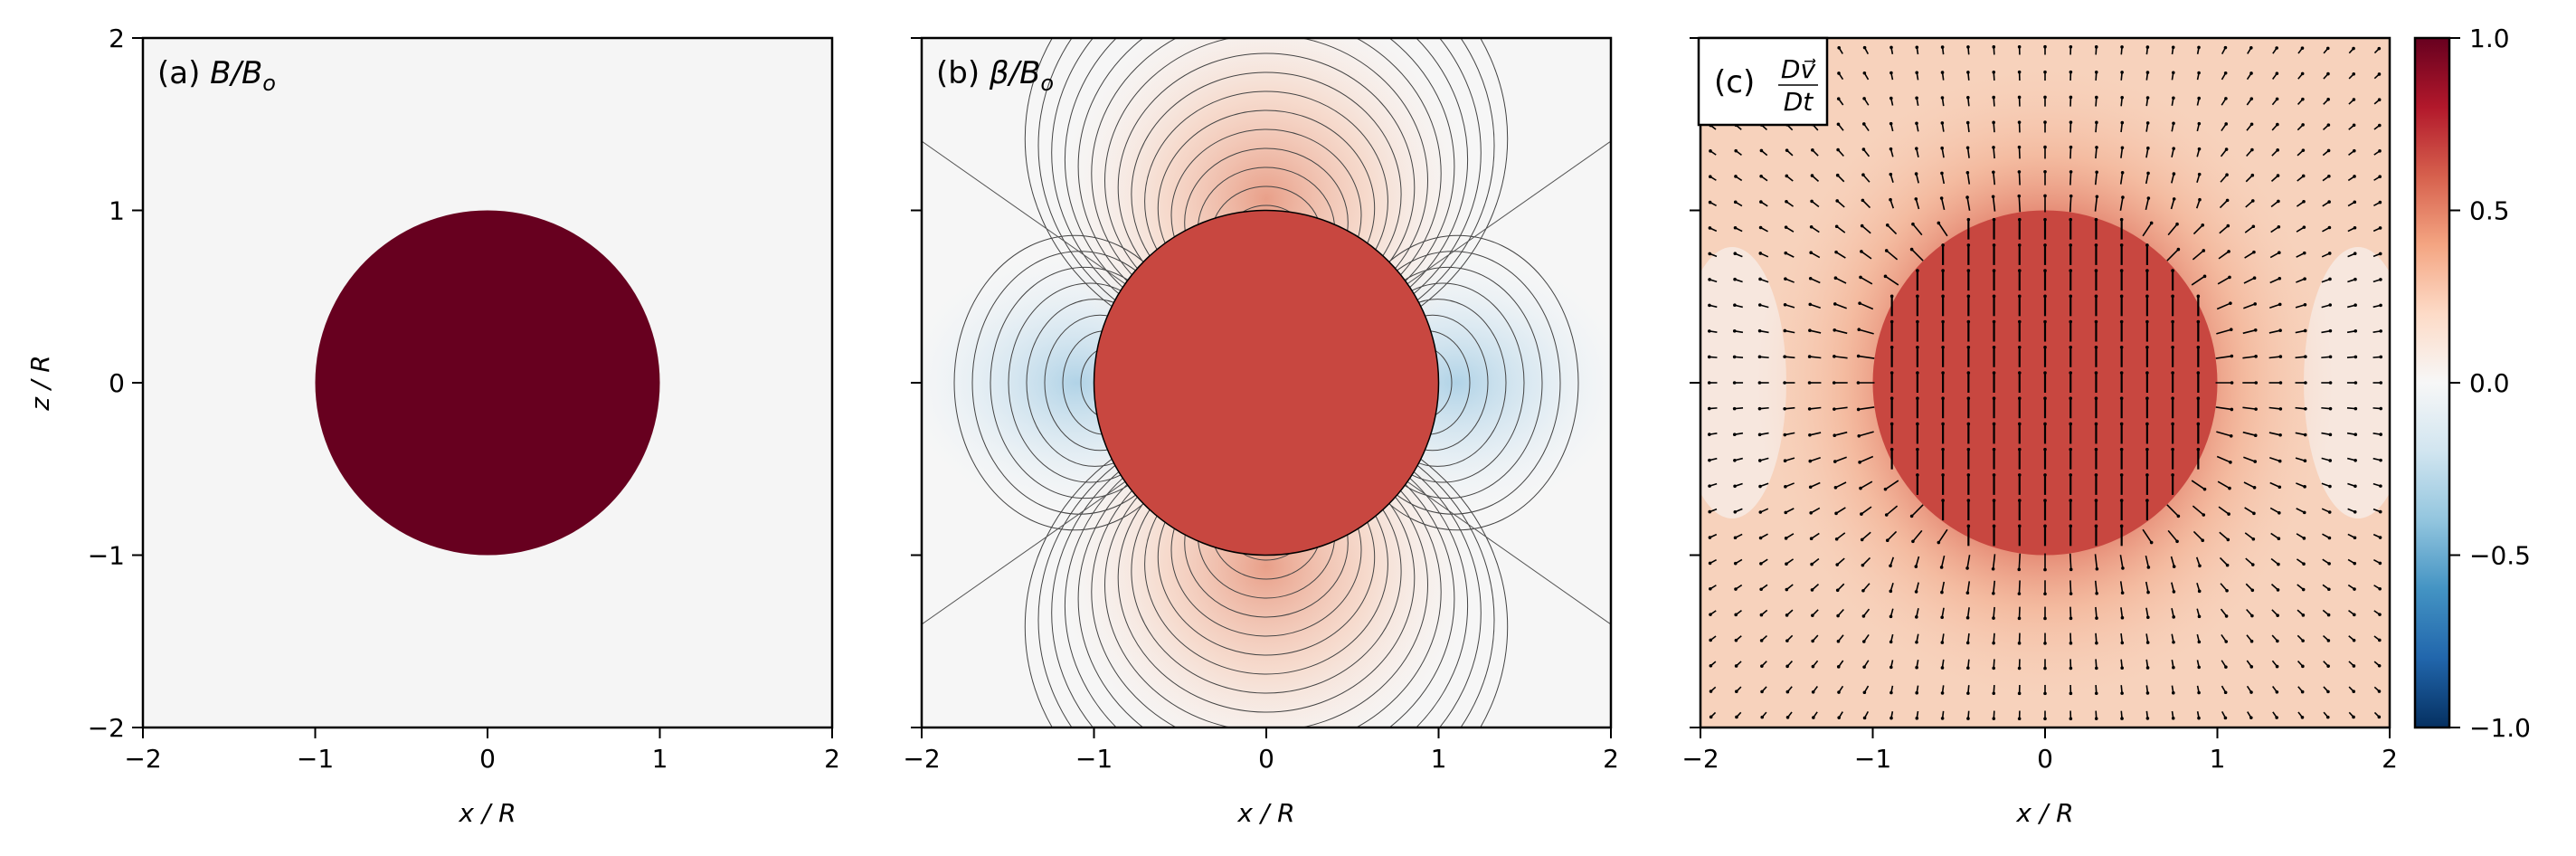 This screenshot has width=2576, height=856. I want to click on panel-b-x-axis: −2 −1 0 1 2, so click(1261, 751).